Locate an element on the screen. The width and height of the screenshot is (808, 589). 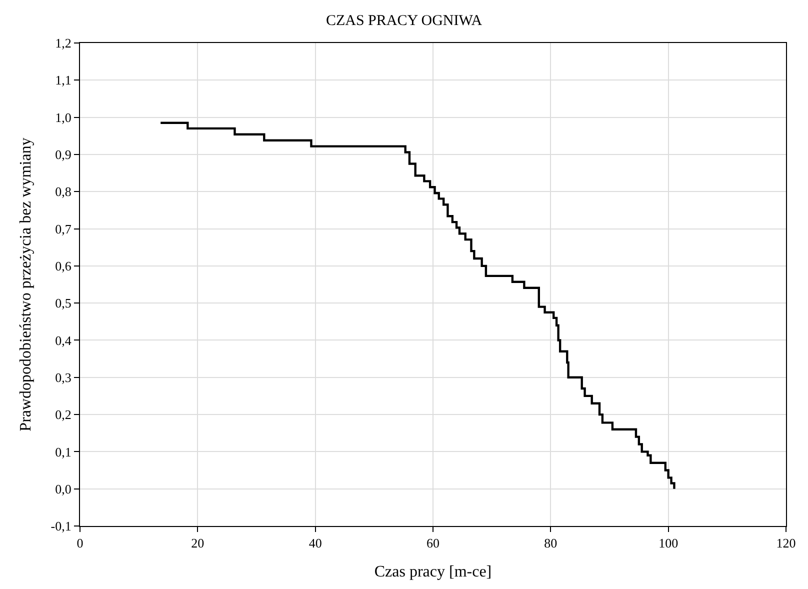
x-axis-title: Czas pracy [m-ce] is located at coordinates (433, 571).